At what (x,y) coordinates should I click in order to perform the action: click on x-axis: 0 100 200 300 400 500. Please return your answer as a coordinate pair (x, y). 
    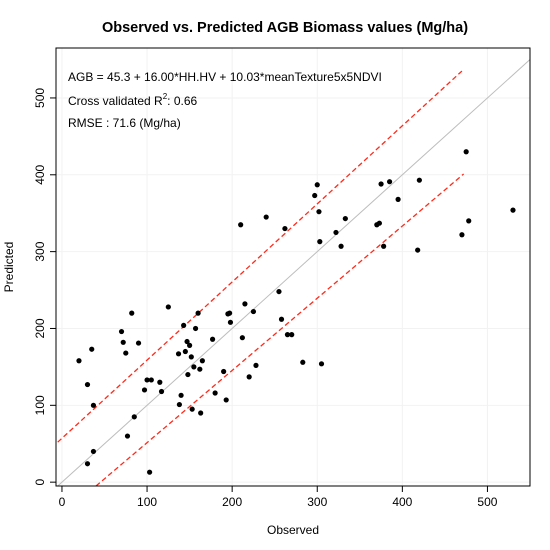
    Looking at the image, I should click on (278, 497).